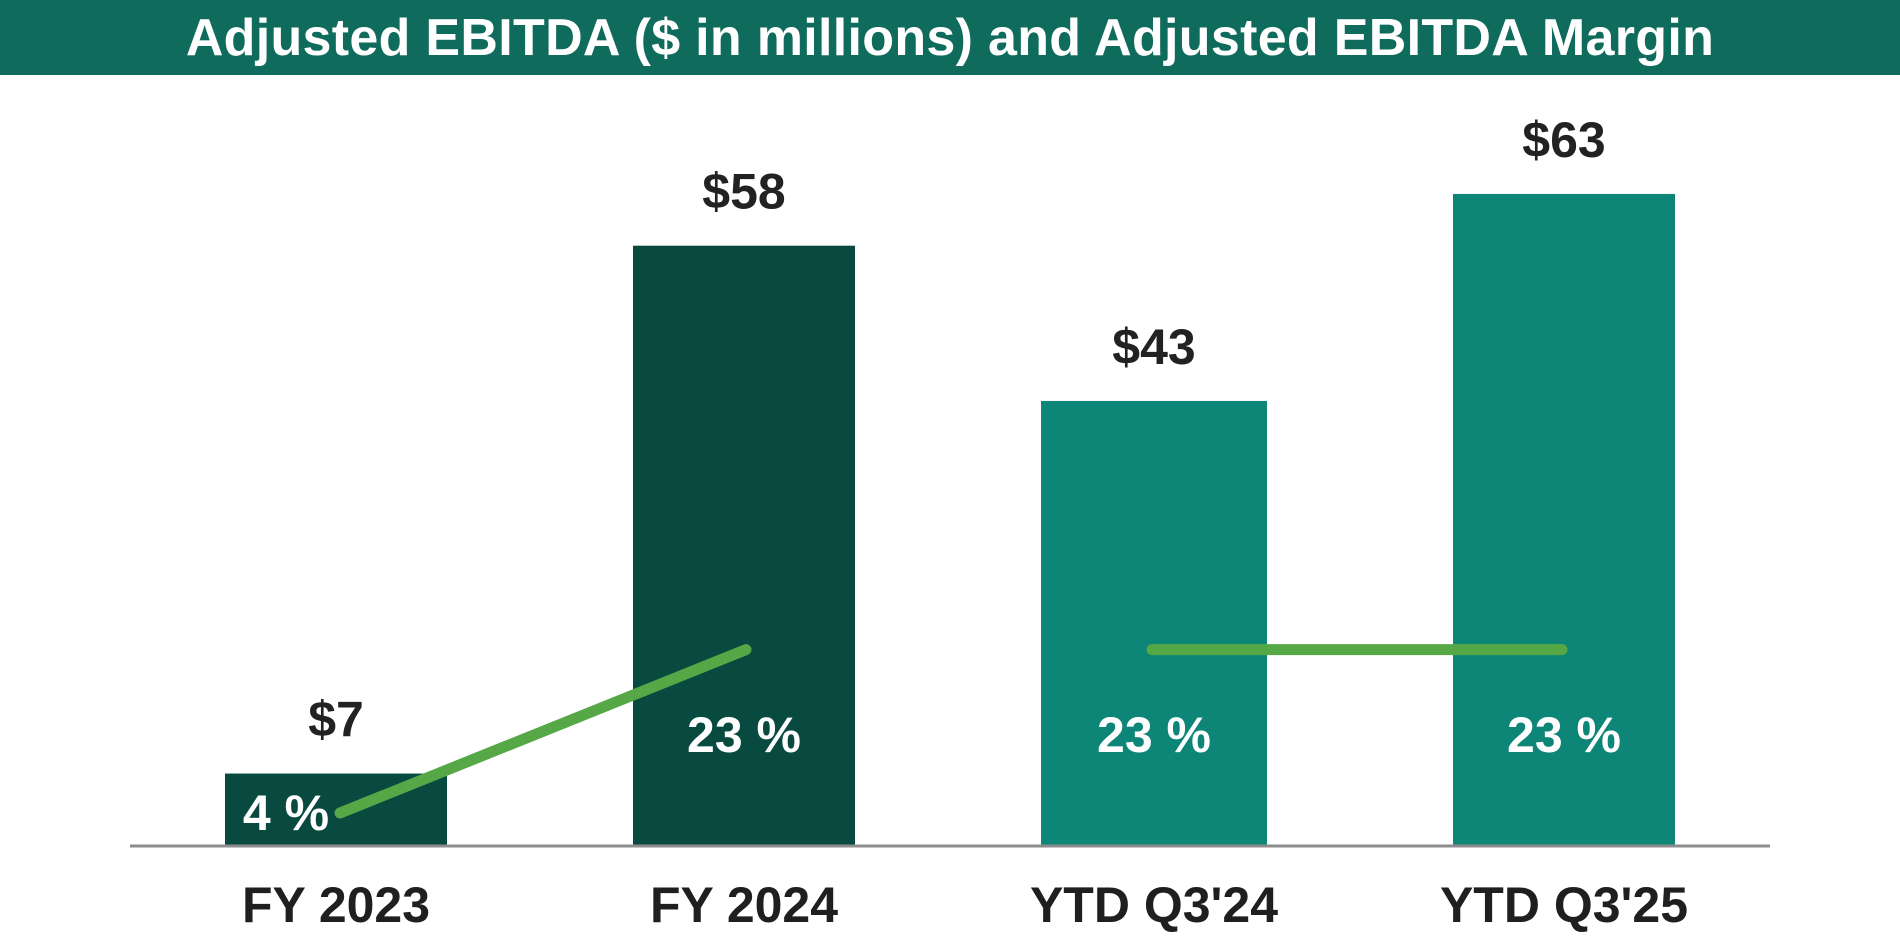  What do you see at coordinates (744, 905) in the screenshot?
I see `category-label: FY 2024` at bounding box center [744, 905].